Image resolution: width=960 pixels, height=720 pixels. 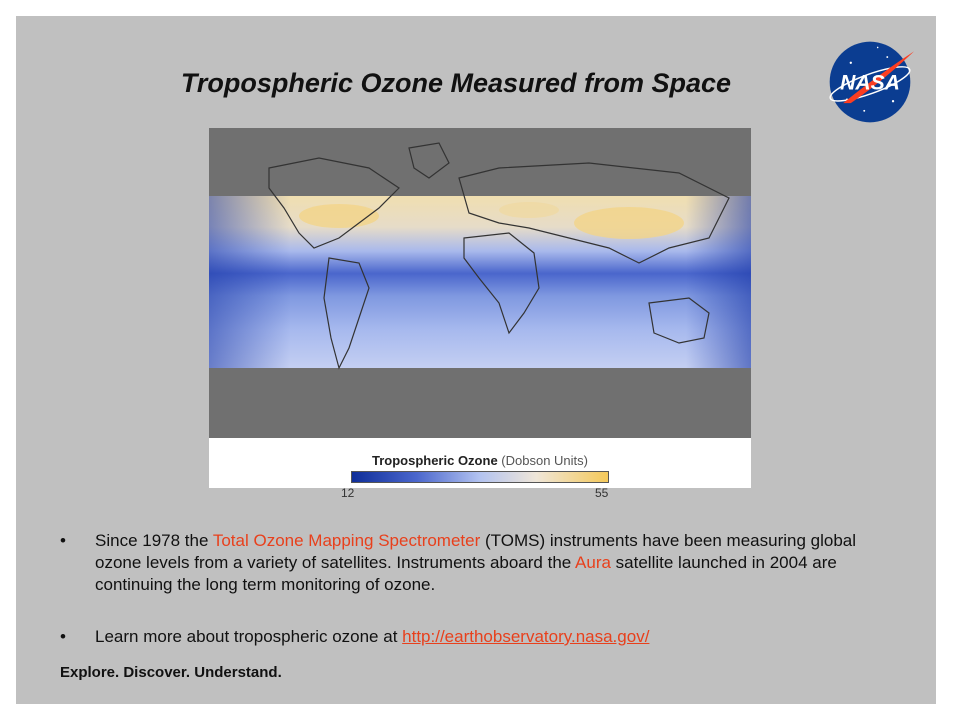 What do you see at coordinates (526, 636) in the screenshot?
I see `earth-observatory-link: http://earthobservatory.nasa.gov/` at bounding box center [526, 636].